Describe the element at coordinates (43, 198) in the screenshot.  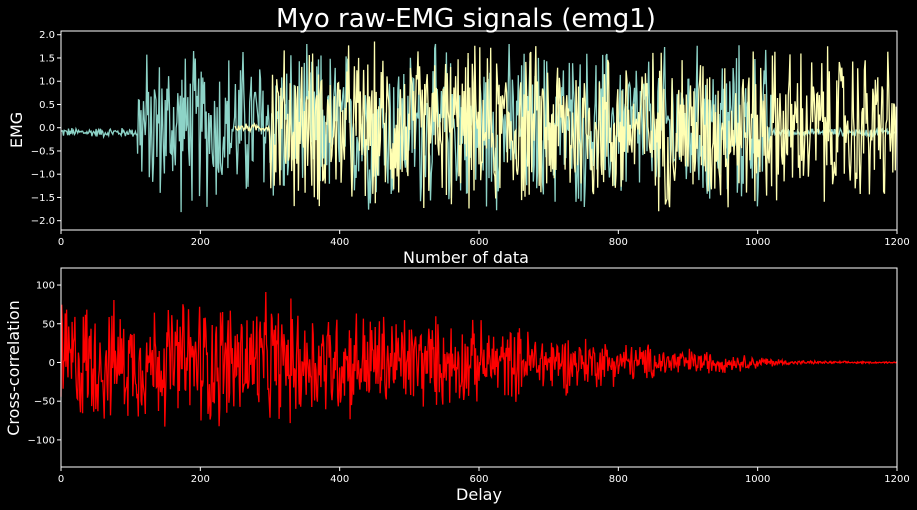
I see `y-tick-label: −1.5` at that location.